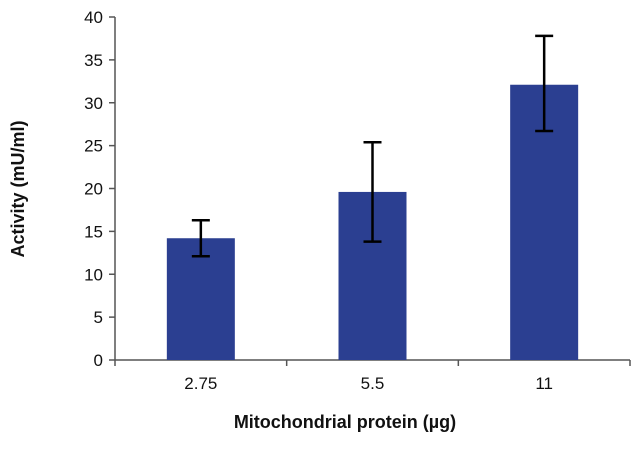 This screenshot has width=640, height=449. What do you see at coordinates (200, 383) in the screenshot?
I see `x-tick-label: 2.75` at bounding box center [200, 383].